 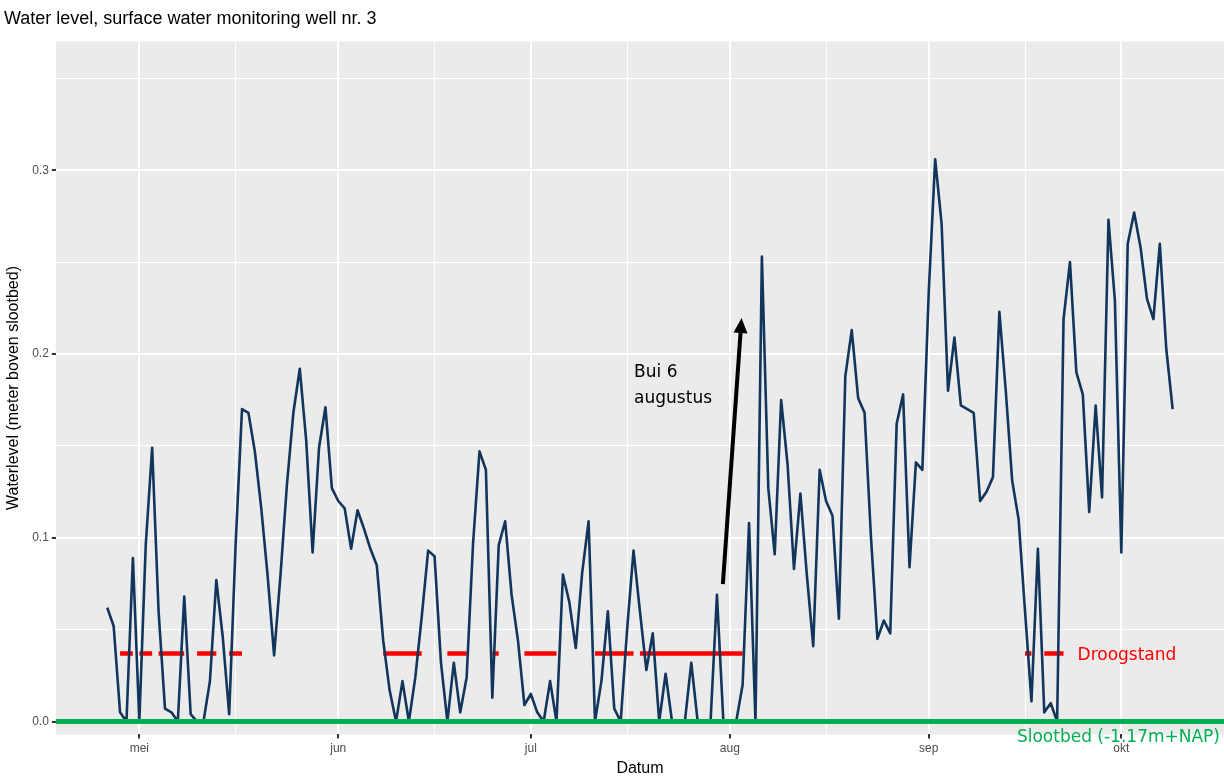 I want to click on x-tick-label: aug, so click(x=729, y=747).